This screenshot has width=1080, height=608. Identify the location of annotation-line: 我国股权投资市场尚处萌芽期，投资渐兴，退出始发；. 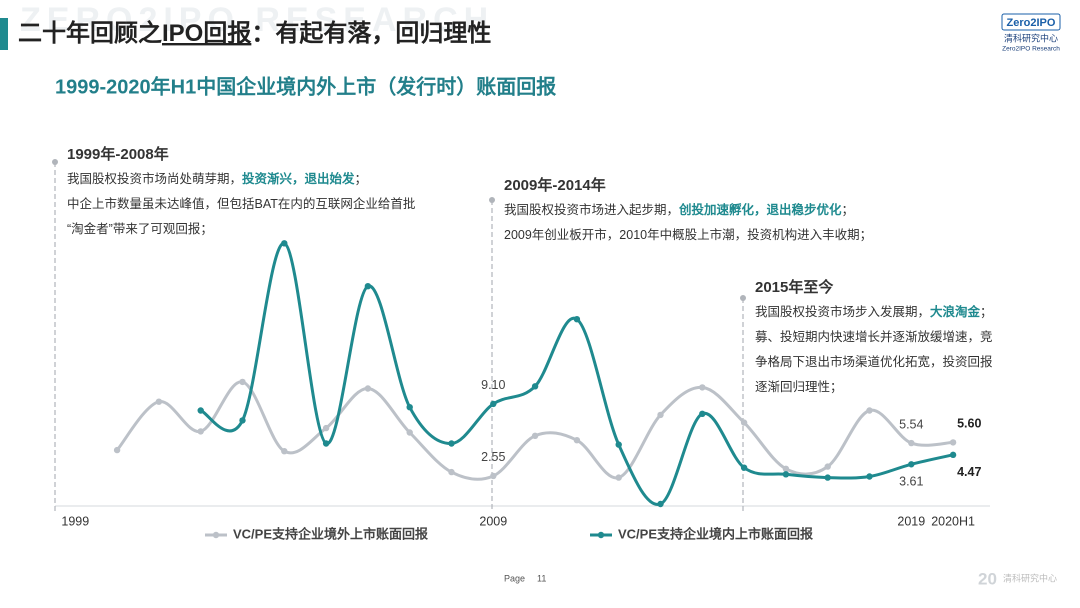
(217, 178).